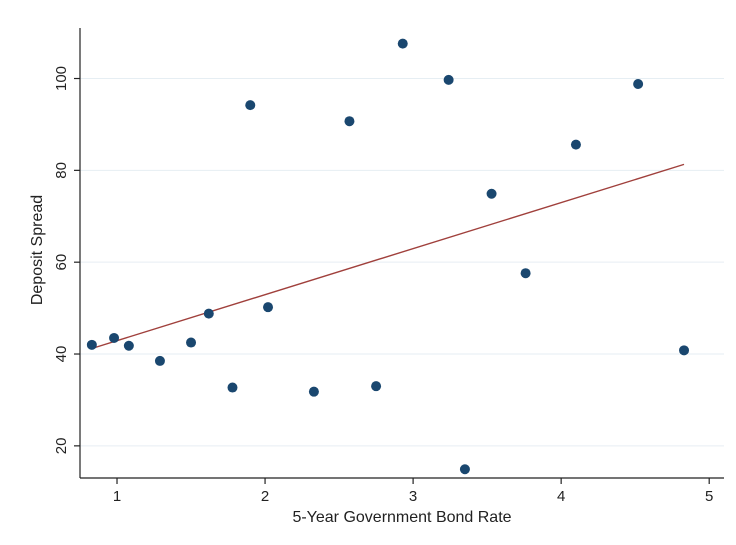 The width and height of the screenshot is (736, 545). I want to click on y-tick-label: 20, so click(61, 446).